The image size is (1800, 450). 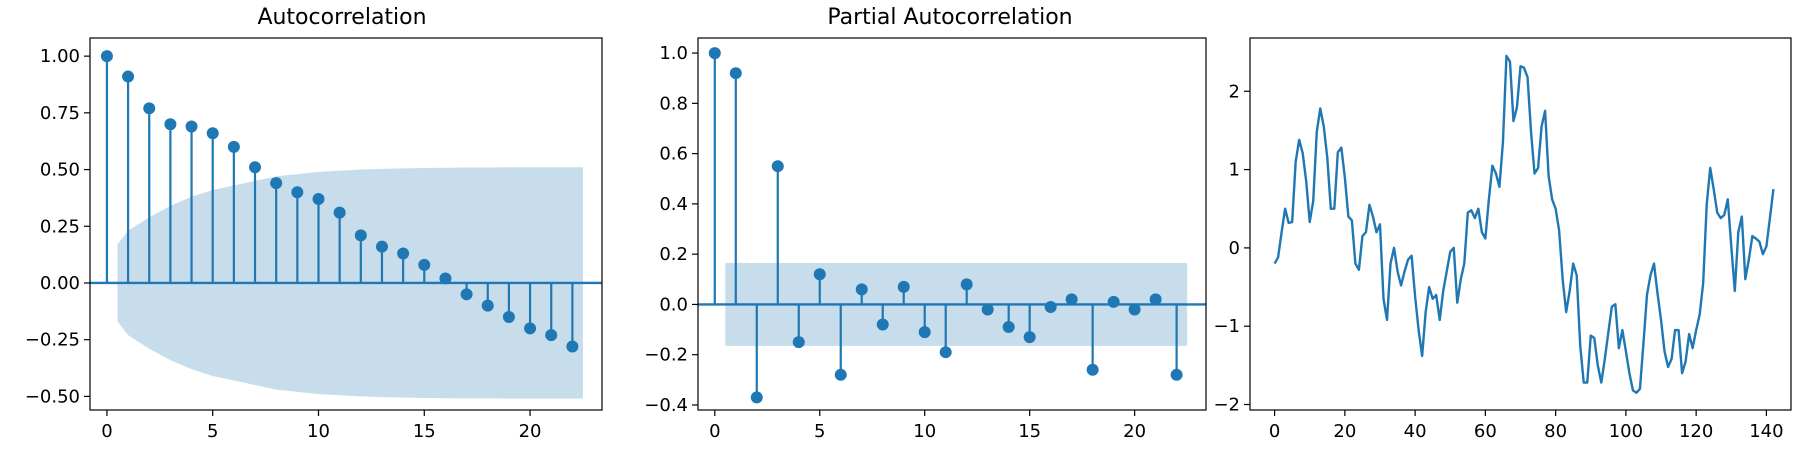 What do you see at coordinates (60, 113) in the screenshot?
I see `acf-ytick-label: 0.75` at bounding box center [60, 113].